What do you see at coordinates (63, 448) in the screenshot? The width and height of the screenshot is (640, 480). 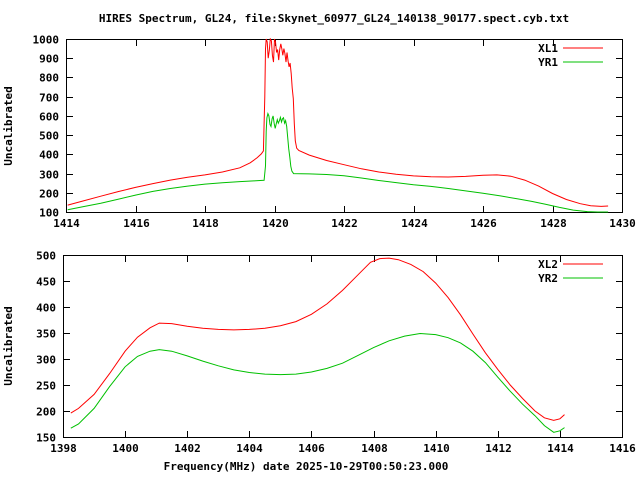 I see `x-tick-label: 1398` at bounding box center [63, 448].